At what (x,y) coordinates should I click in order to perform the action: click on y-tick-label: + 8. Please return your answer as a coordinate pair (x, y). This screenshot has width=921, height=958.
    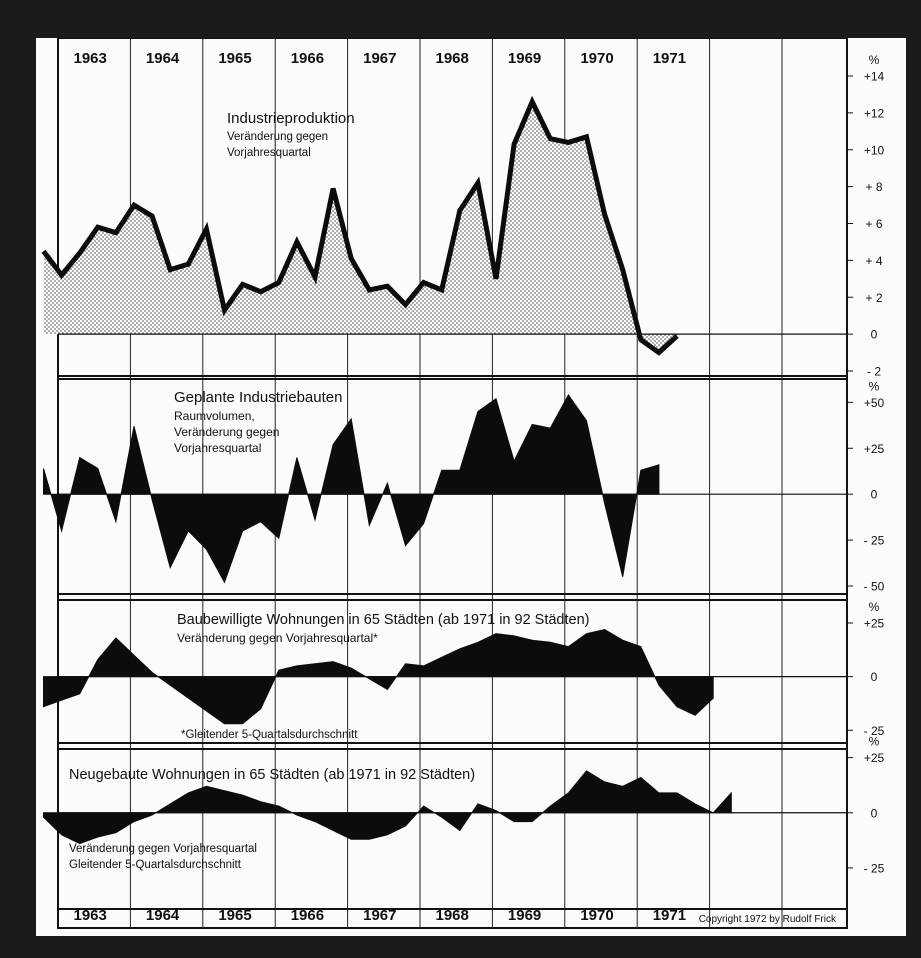
    Looking at the image, I should click on (873, 187).